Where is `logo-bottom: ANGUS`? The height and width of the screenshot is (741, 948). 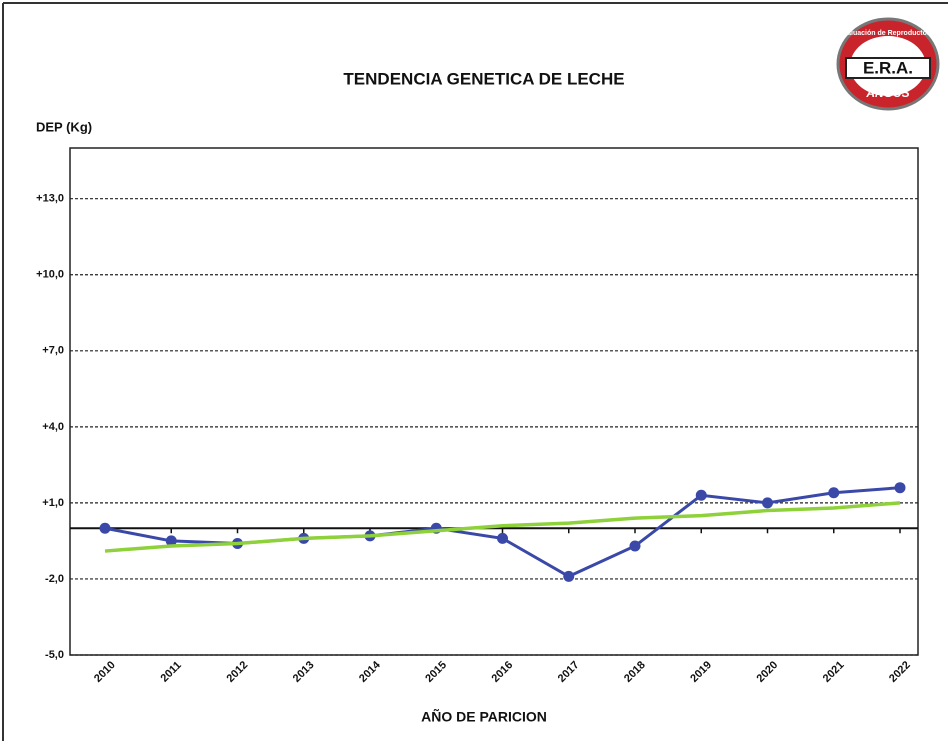 logo-bottom: ANGUS is located at coordinates (887, 93).